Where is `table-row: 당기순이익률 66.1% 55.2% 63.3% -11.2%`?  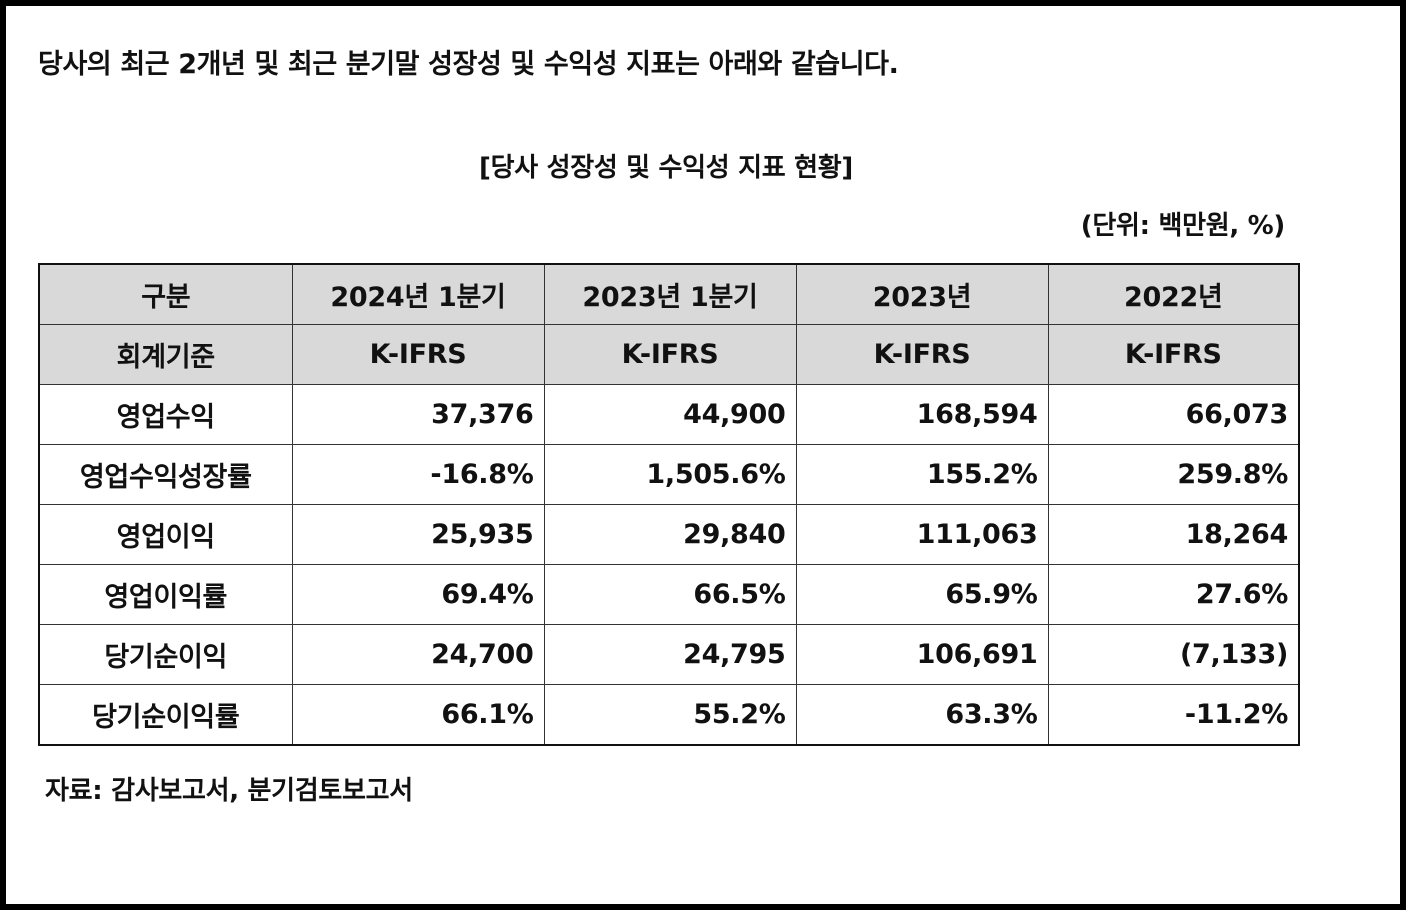
table-row: 당기순이익률 66.1% 55.2% 63.3% -11.2% is located at coordinates (669, 715).